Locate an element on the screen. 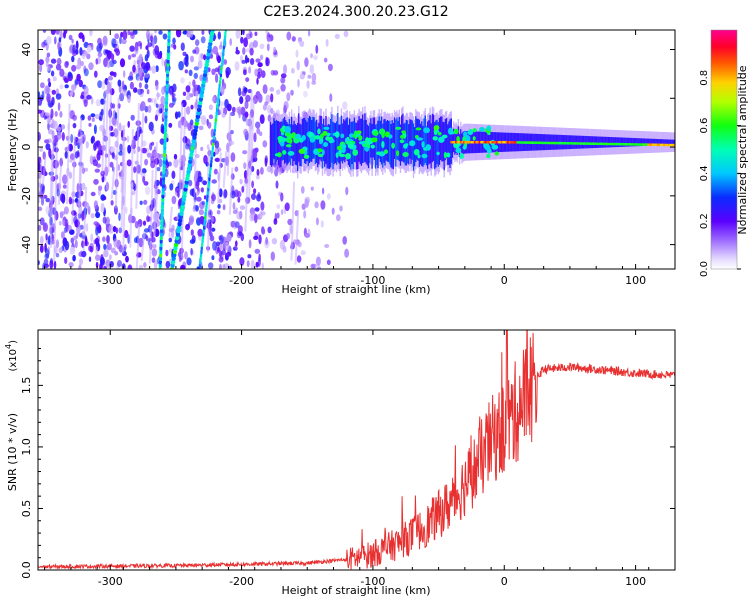 The height and width of the screenshot is (600, 750). colorbar-tick-label: 0.8 is located at coordinates (704, 78).